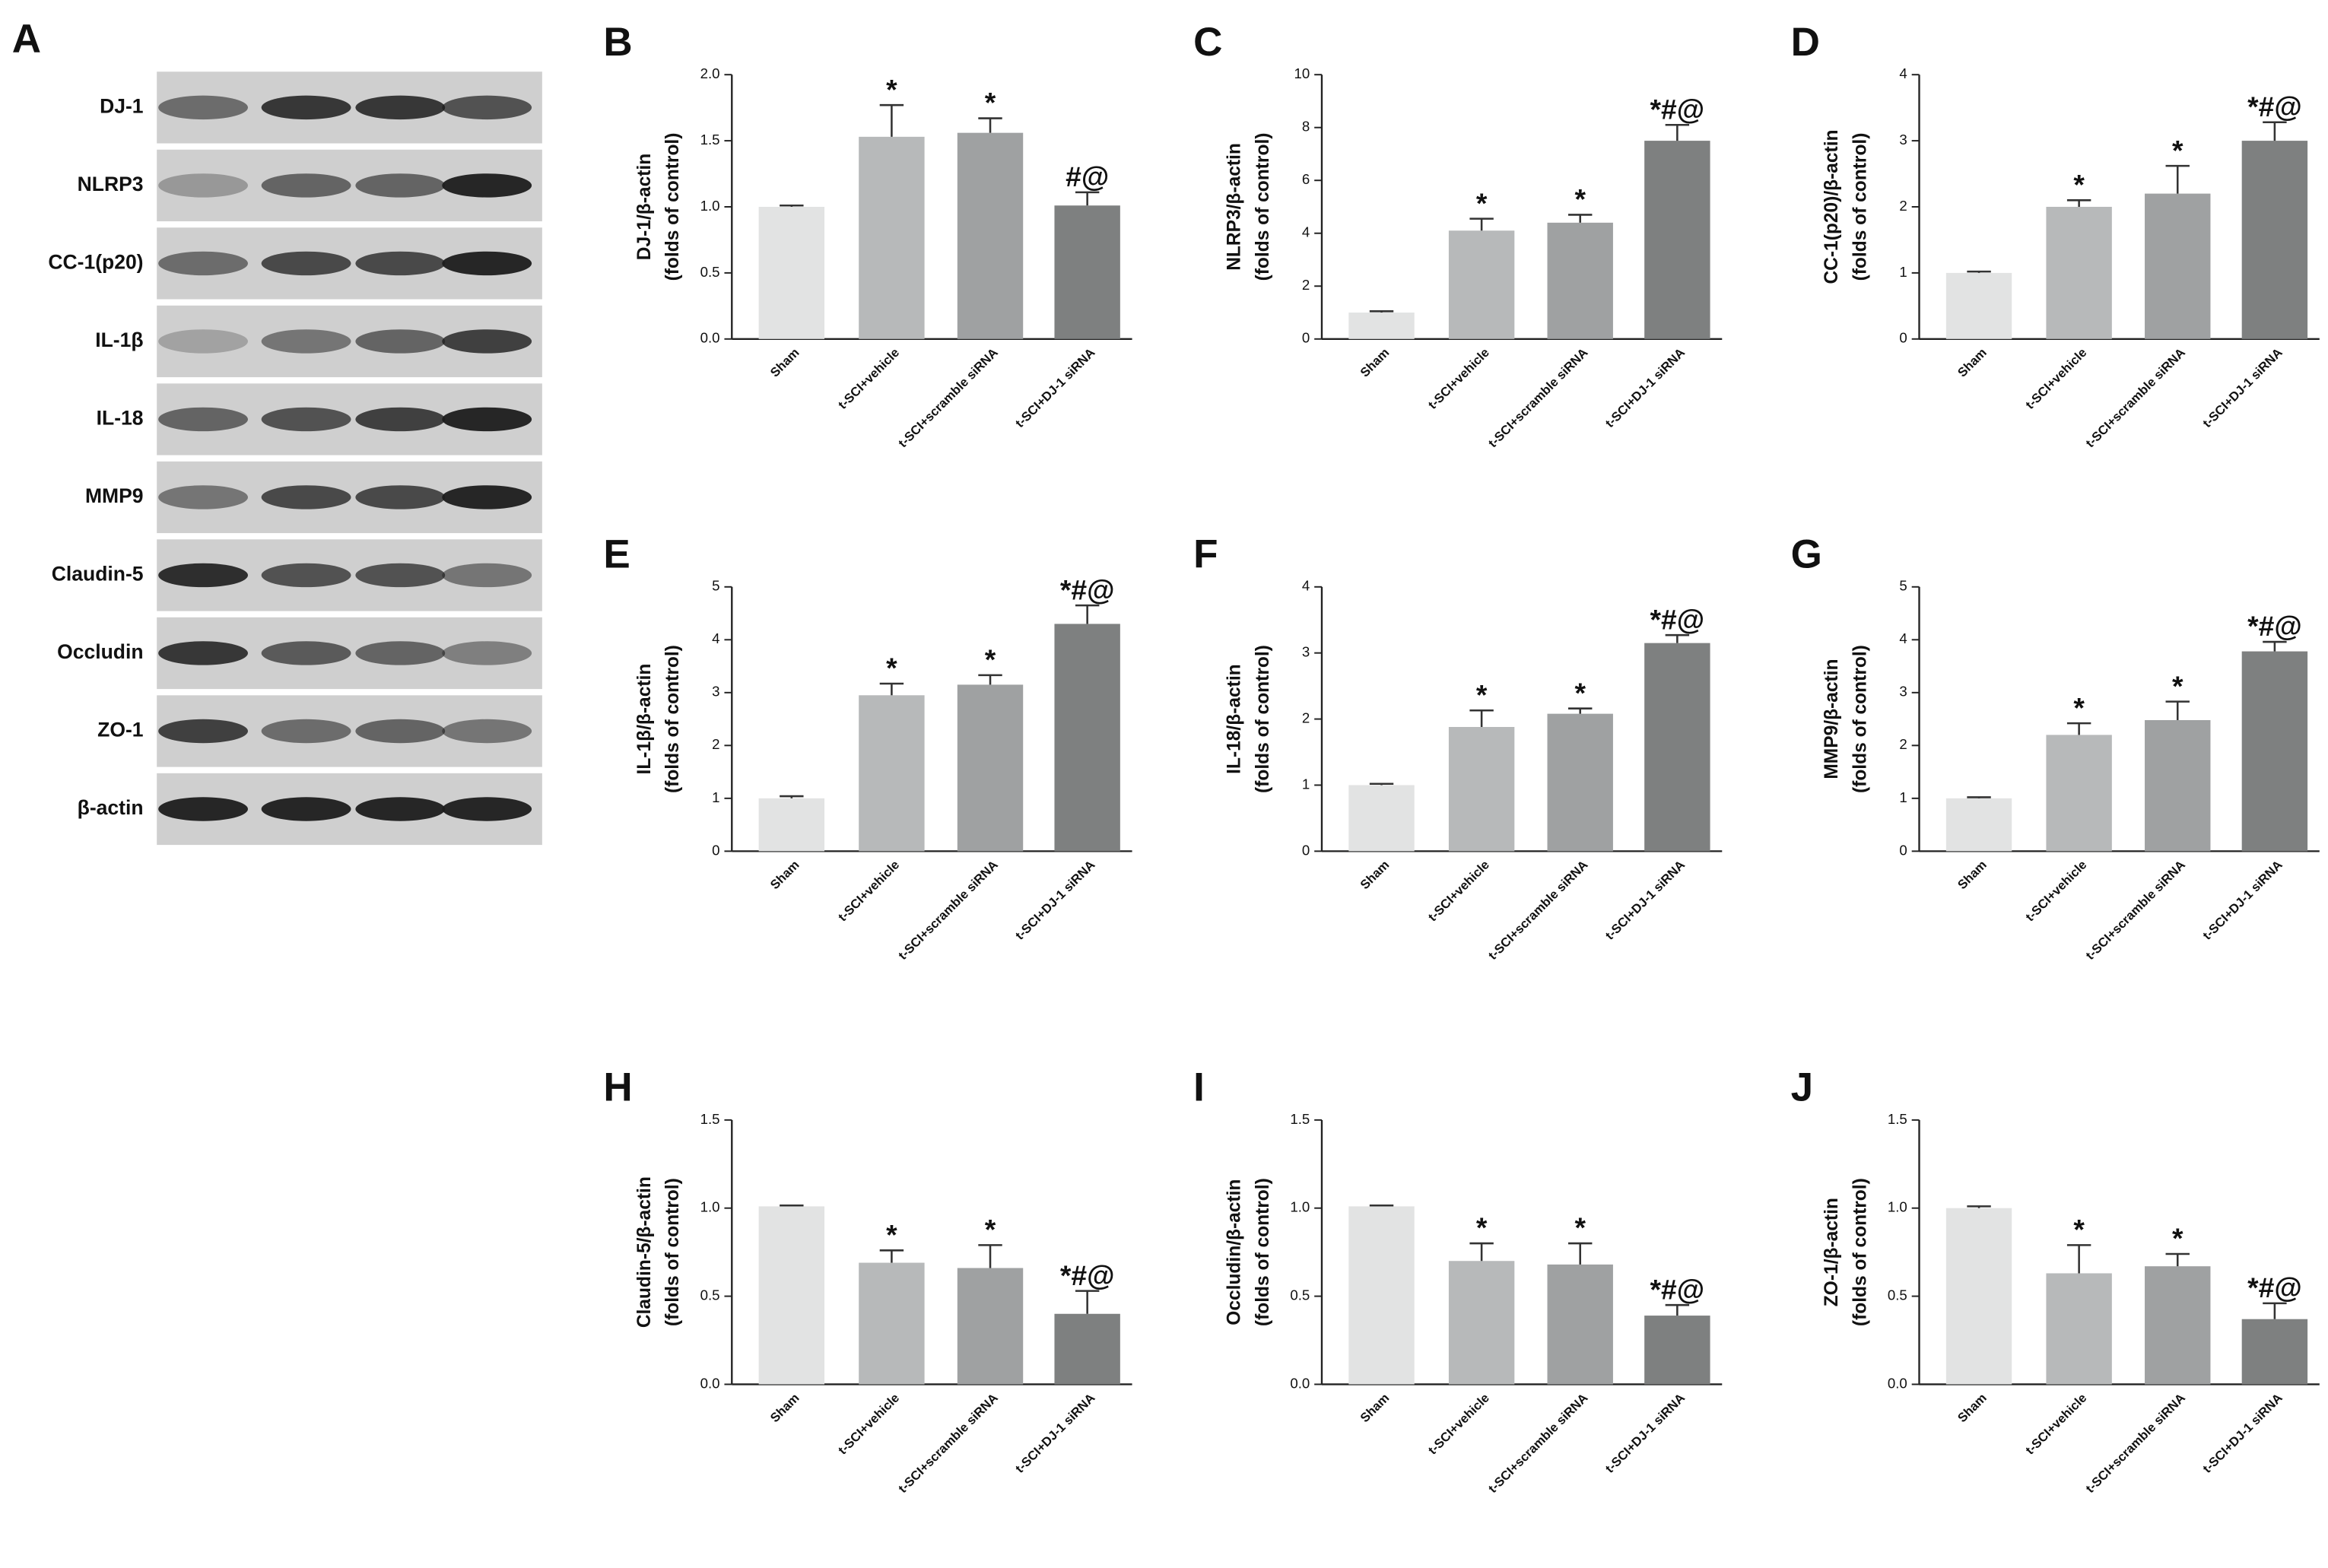 The width and height of the screenshot is (2328, 1568). I want to click on panel-letter: I, so click(1199, 1087).